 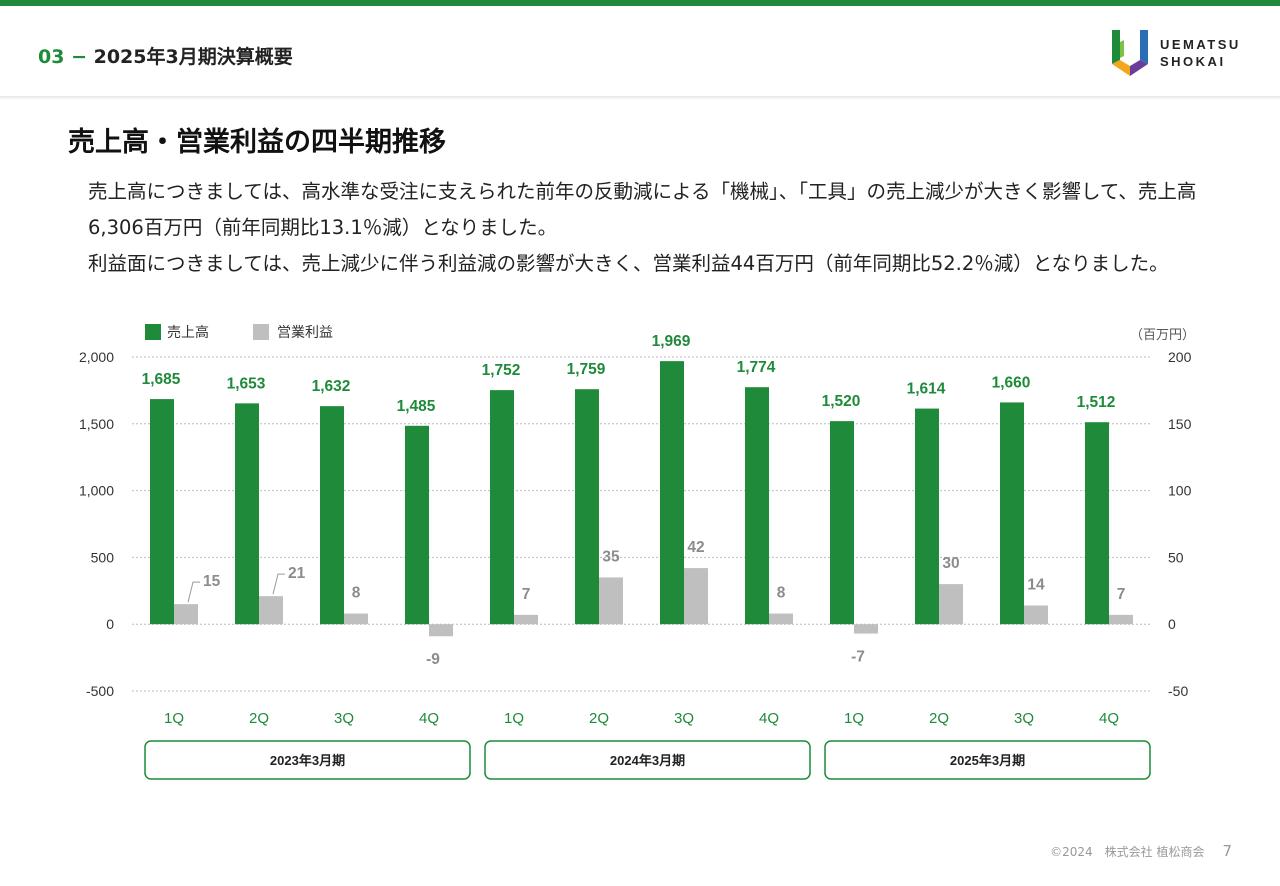 What do you see at coordinates (161, 379) in the screenshot?
I see `sales-data-label: 1,685` at bounding box center [161, 379].